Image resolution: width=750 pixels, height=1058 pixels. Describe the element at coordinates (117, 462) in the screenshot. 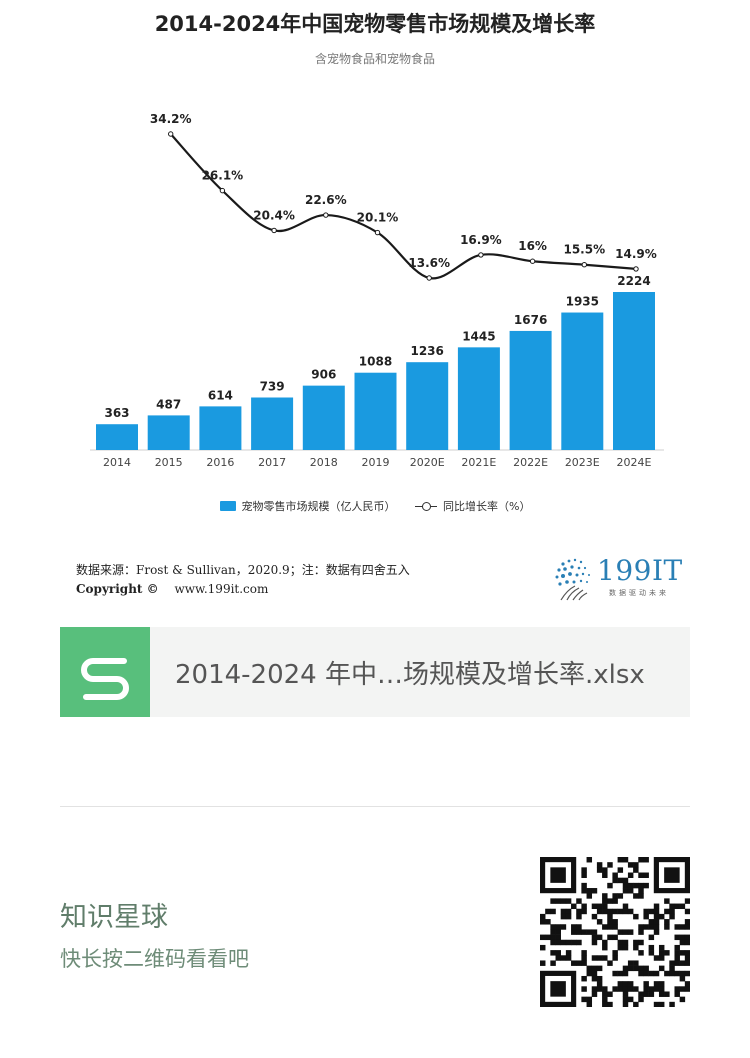

I see `x-tick-2014: 2014` at that location.